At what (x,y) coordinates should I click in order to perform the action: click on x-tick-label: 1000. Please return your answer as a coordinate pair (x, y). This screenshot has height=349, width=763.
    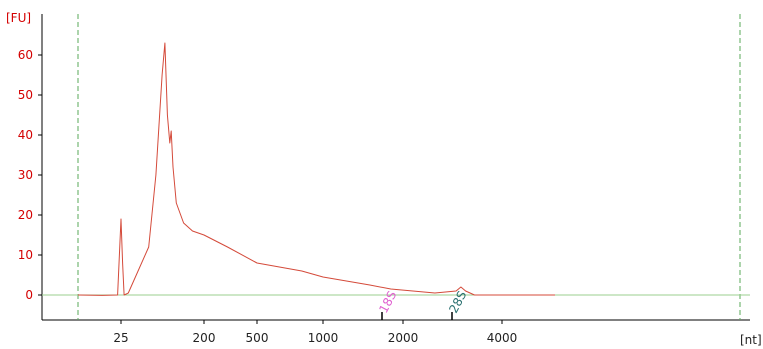
    Looking at the image, I should click on (323, 338).